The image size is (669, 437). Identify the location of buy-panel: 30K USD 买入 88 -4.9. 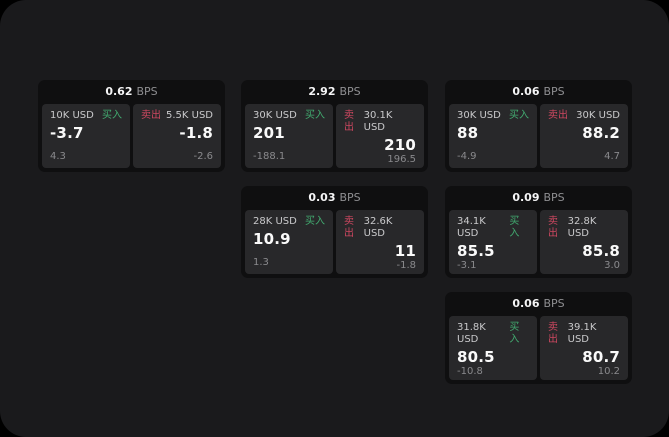
(493, 136).